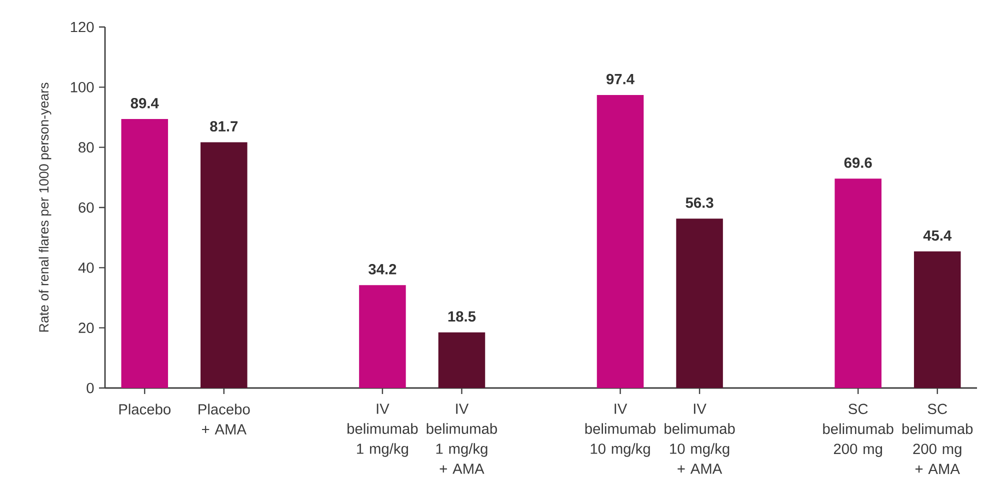  What do you see at coordinates (620, 79) in the screenshot?
I see `data-label: 97.4` at bounding box center [620, 79].